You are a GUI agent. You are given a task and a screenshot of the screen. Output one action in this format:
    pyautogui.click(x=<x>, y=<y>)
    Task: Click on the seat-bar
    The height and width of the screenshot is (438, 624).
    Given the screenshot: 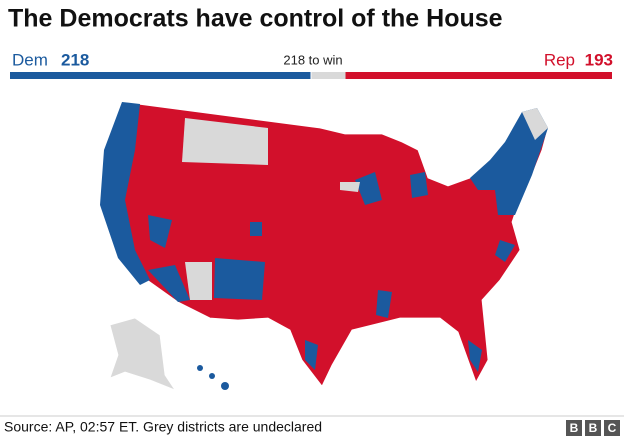 What is the action you would take?
    pyautogui.click(x=311, y=75)
    